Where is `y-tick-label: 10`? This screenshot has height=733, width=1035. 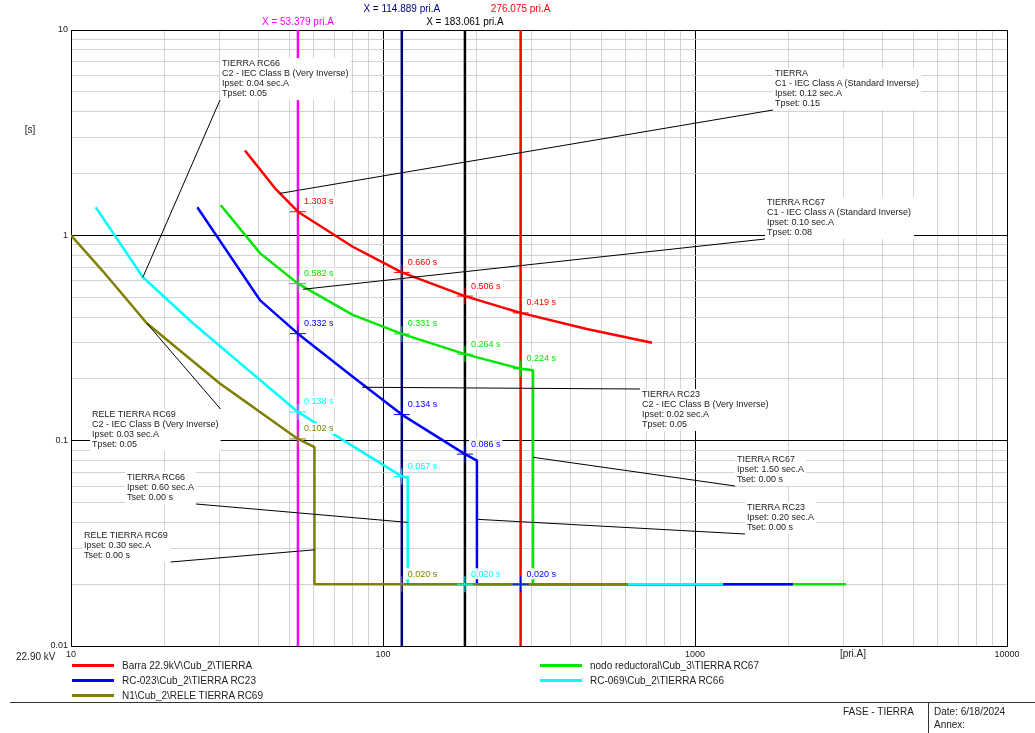 y-tick-label: 10 is located at coordinates (62, 29).